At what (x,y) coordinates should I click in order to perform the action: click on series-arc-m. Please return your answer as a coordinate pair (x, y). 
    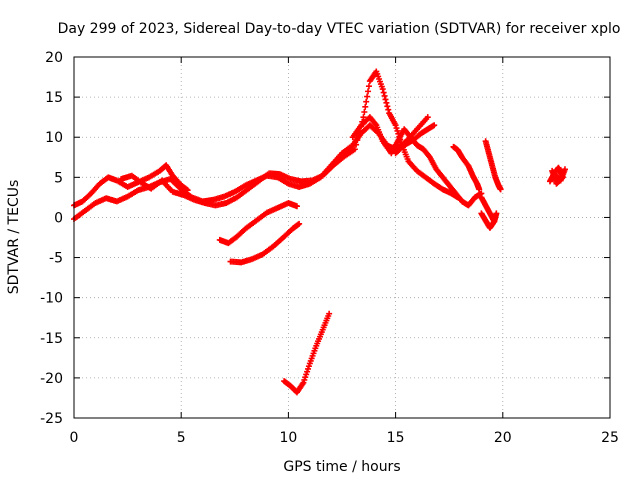
    Looking at the image, I should click on (557, 175).